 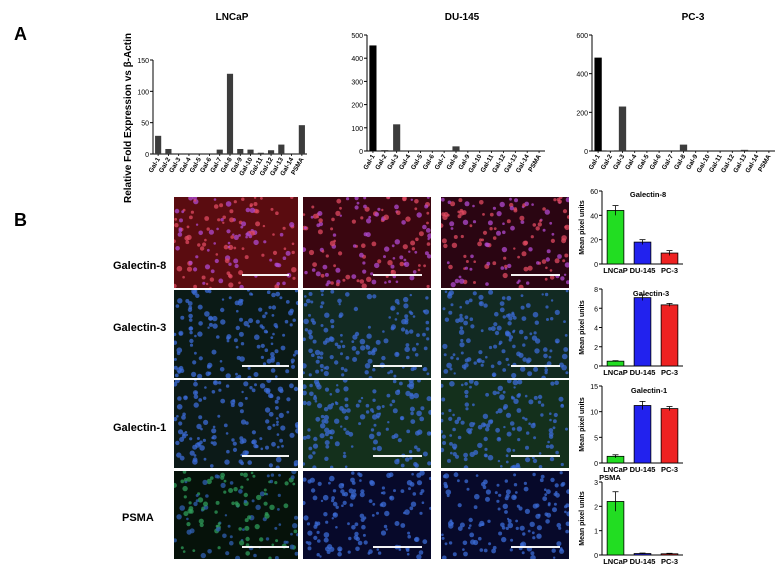 What do you see at coordinates (140, 266) in the screenshot?
I see `row-label-galectin-8: Galectin-8` at bounding box center [140, 266].